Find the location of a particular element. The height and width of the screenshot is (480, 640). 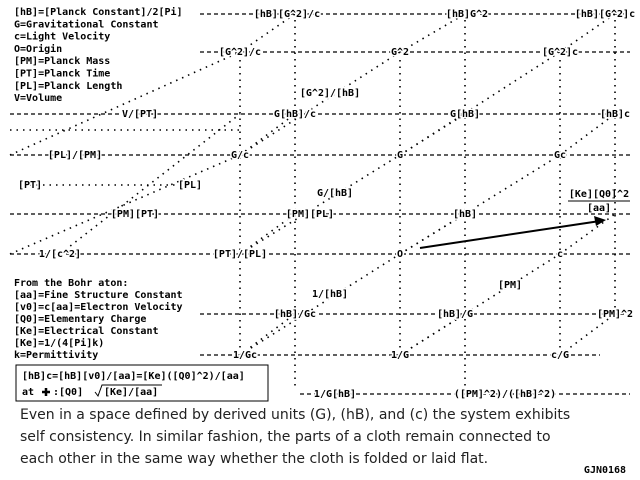

node-label: G/c is located at coordinates (240, 155).